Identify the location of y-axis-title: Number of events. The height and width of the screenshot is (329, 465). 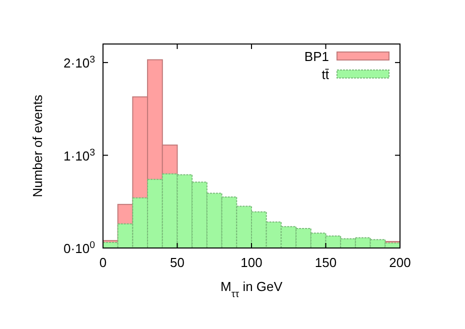
(37, 146).